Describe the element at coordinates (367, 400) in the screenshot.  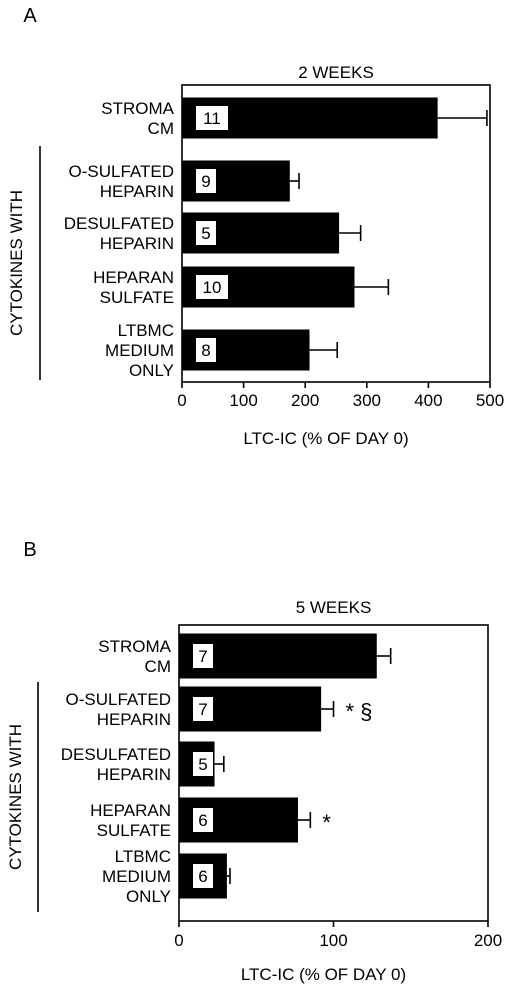
I see `x-tick-label: 300` at that location.